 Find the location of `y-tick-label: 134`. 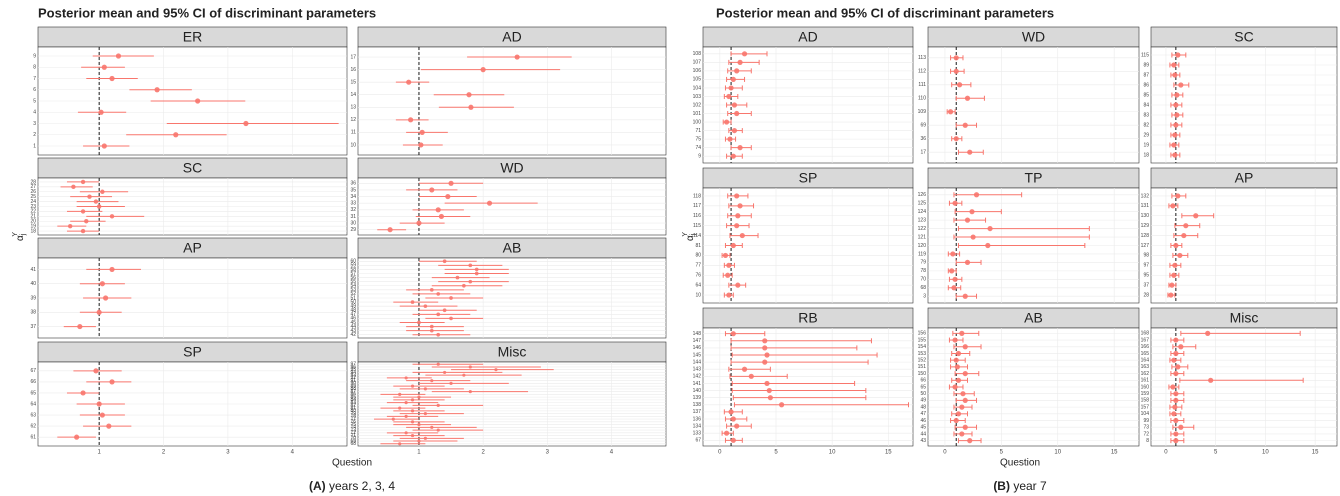

y-tick-label: 134 is located at coordinates (697, 426).